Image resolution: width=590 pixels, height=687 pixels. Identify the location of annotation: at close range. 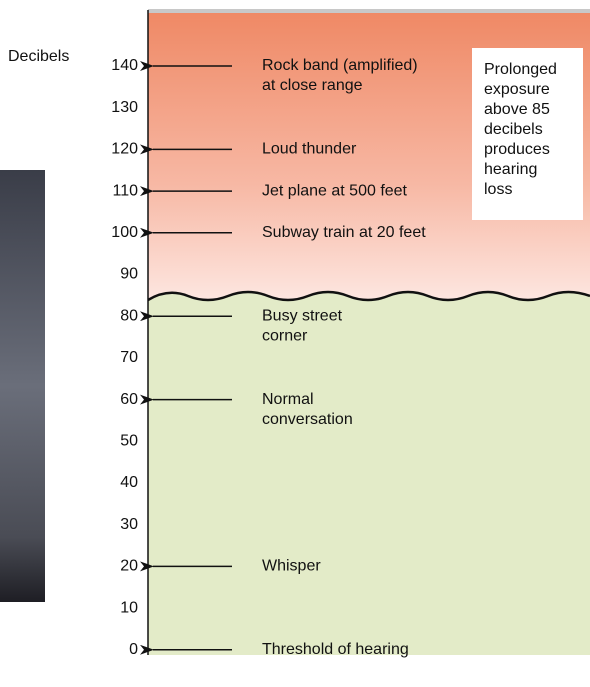
(312, 85).